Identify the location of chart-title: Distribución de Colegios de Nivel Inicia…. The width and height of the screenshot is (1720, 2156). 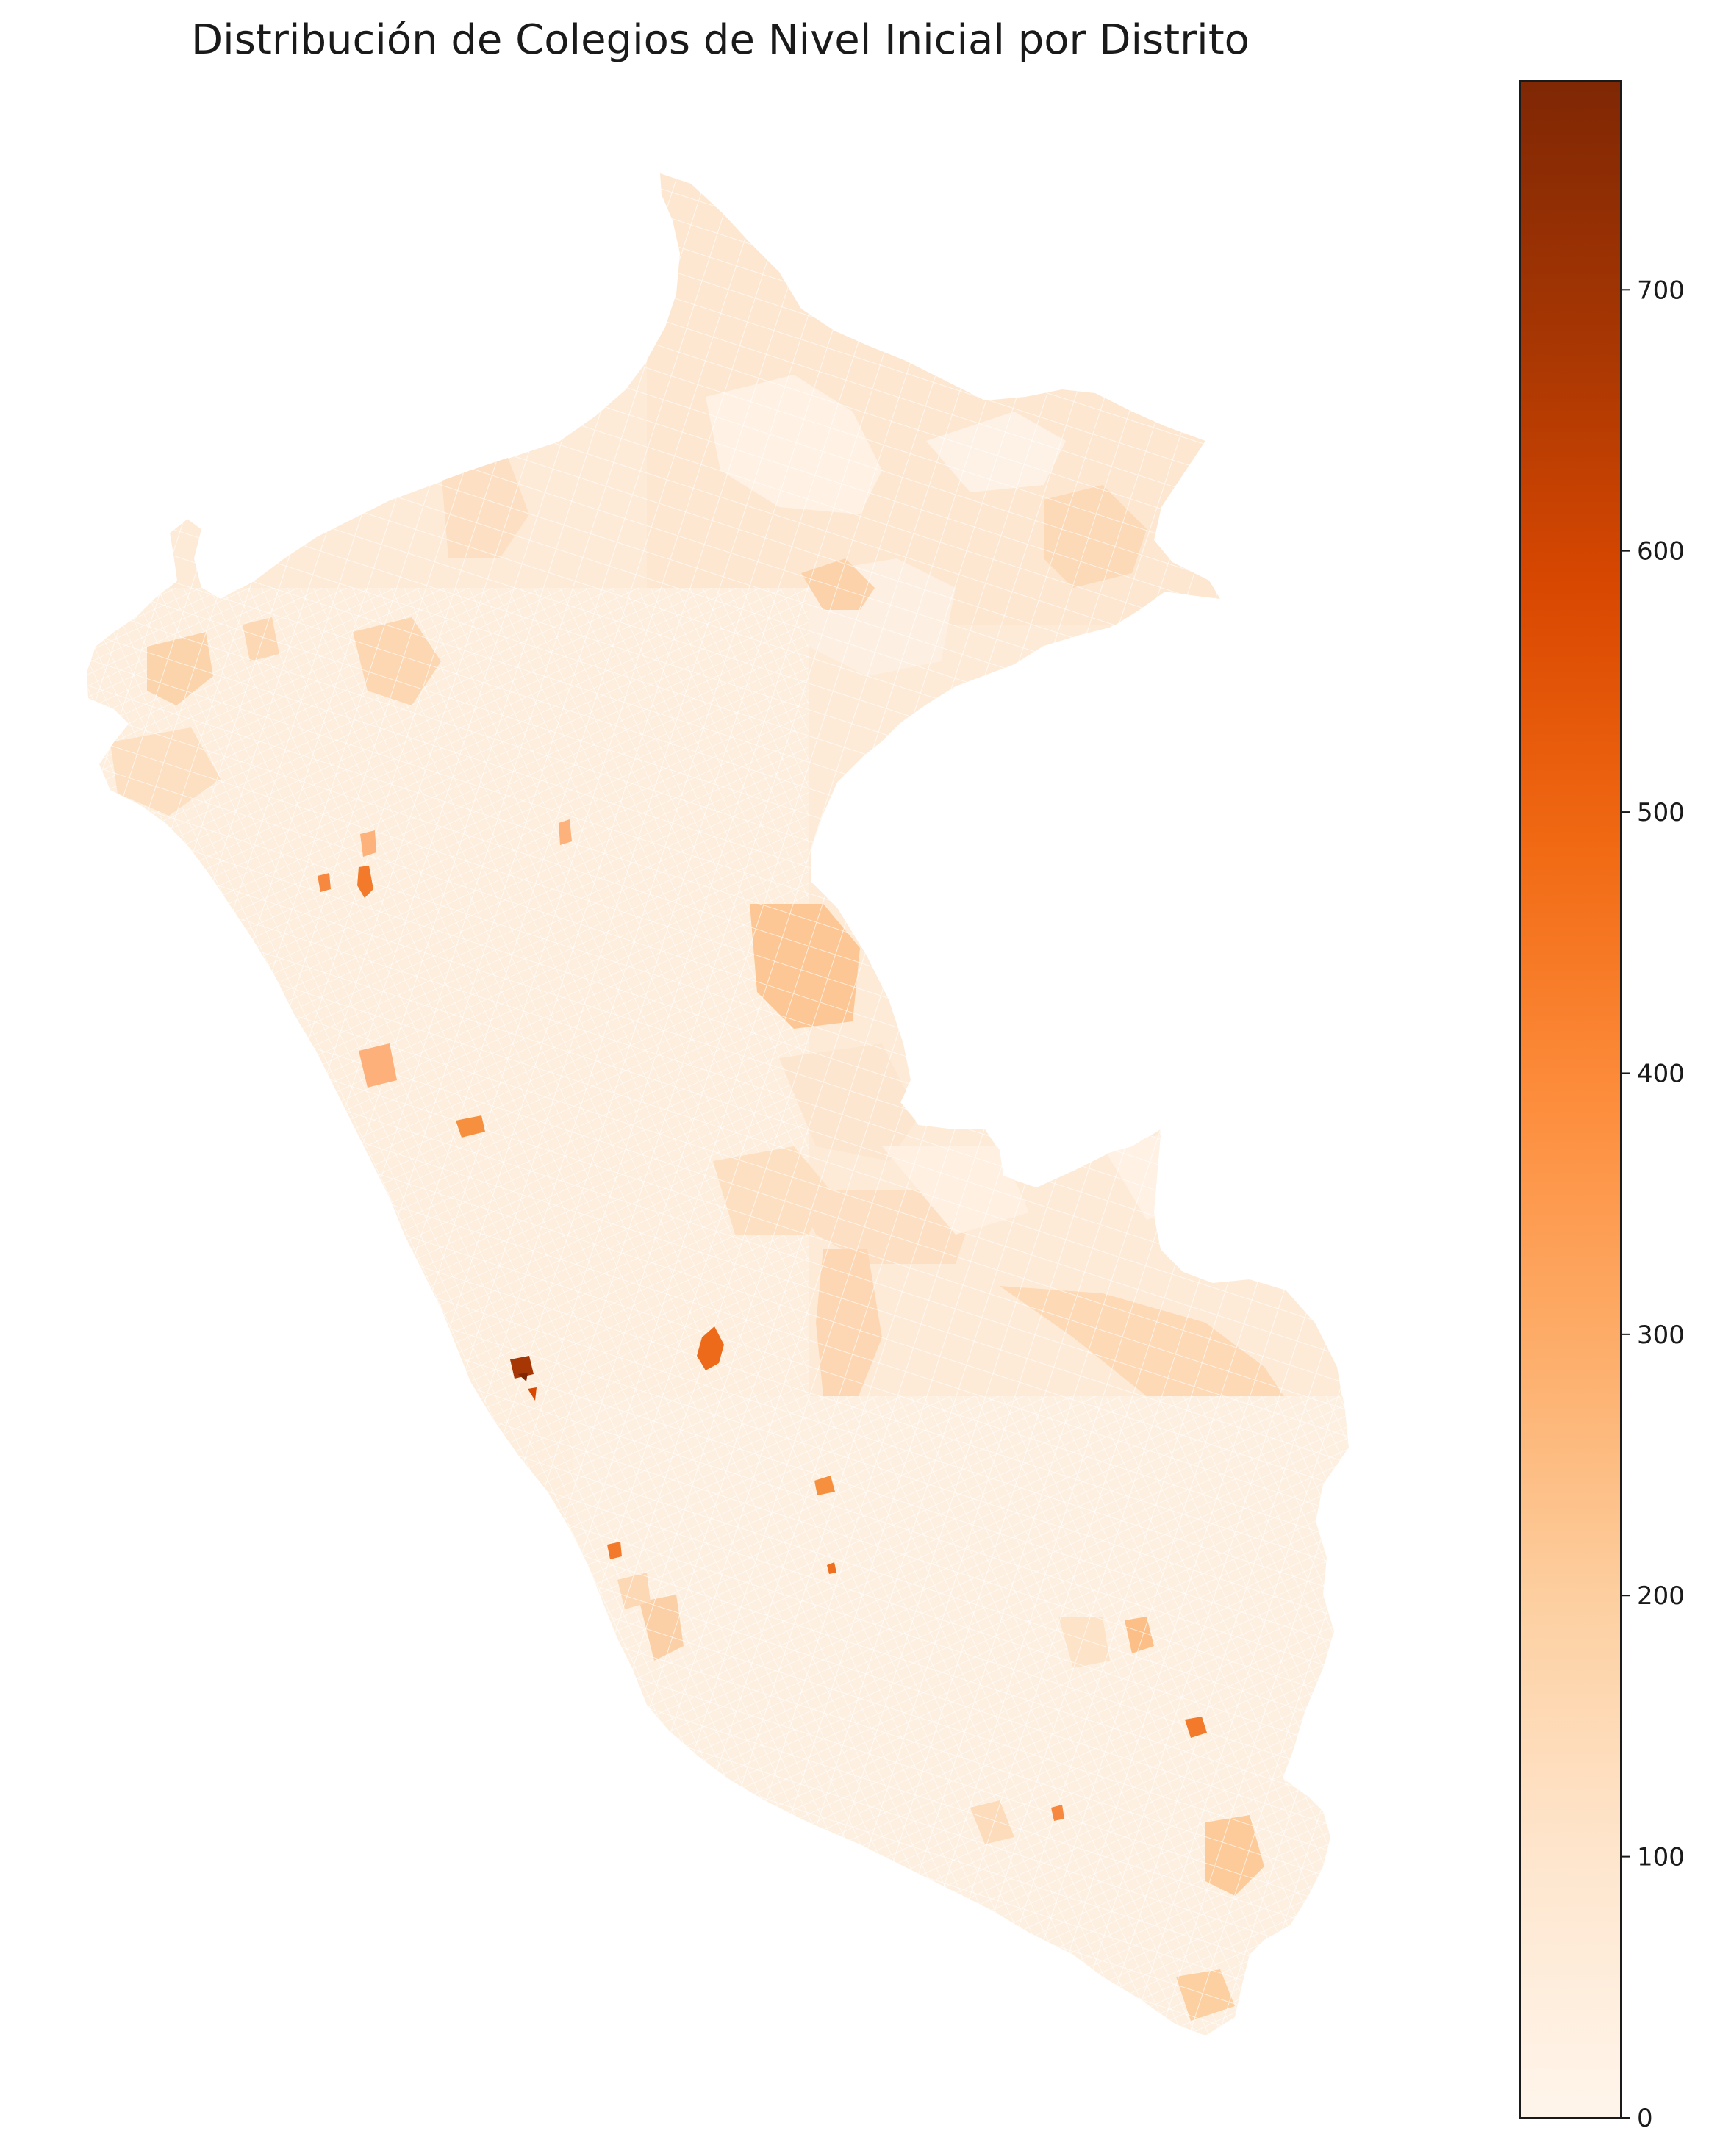
(721, 40).